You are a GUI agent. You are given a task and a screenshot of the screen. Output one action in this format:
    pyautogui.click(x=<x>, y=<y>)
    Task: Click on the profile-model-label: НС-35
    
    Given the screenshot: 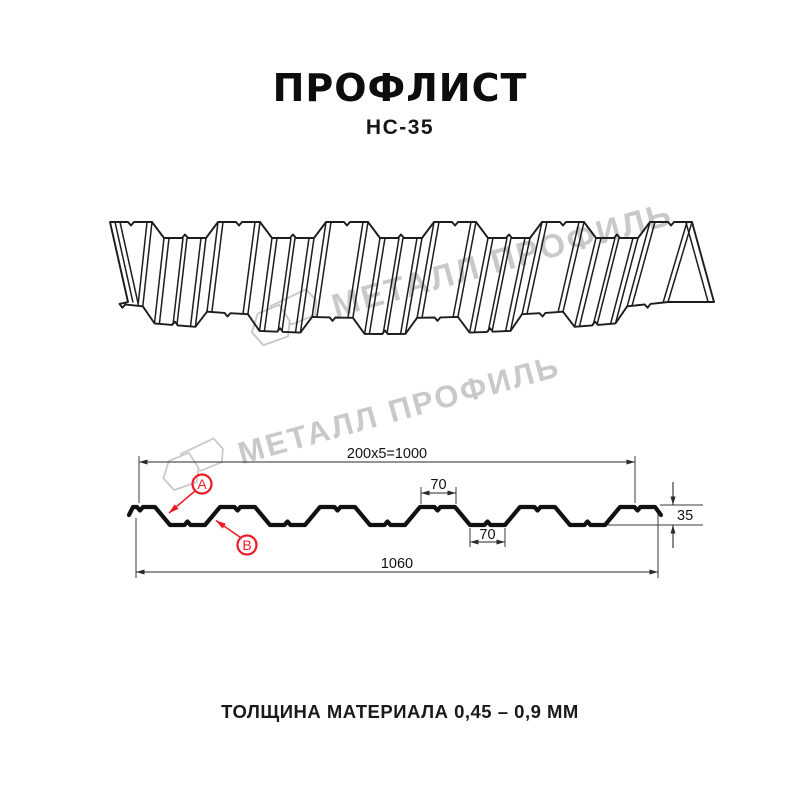 What is the action you would take?
    pyautogui.click(x=400, y=127)
    